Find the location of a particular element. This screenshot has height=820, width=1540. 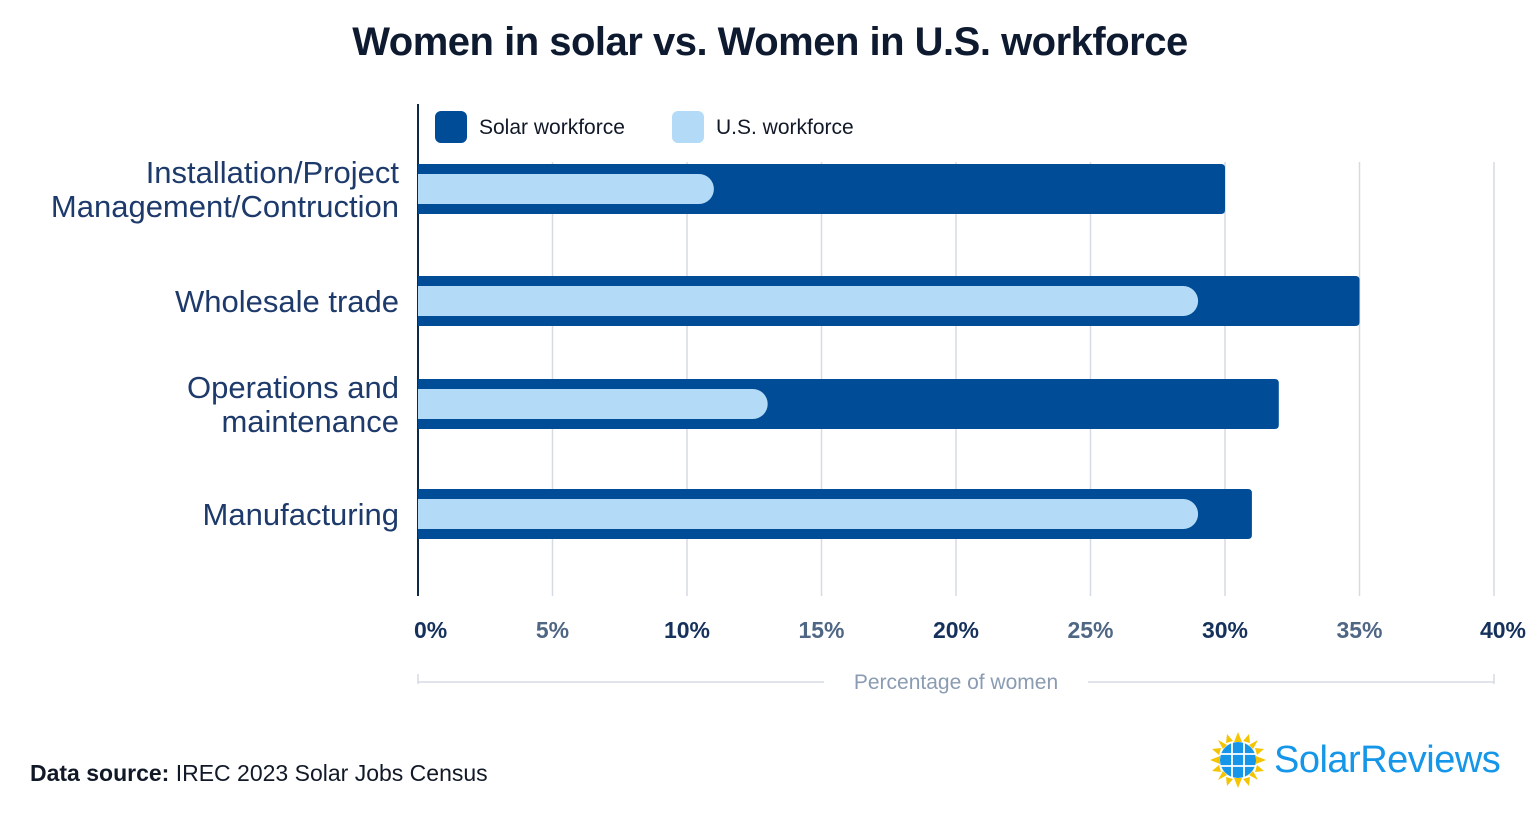

solar-panel-sun-icon is located at coordinates (1238, 760).